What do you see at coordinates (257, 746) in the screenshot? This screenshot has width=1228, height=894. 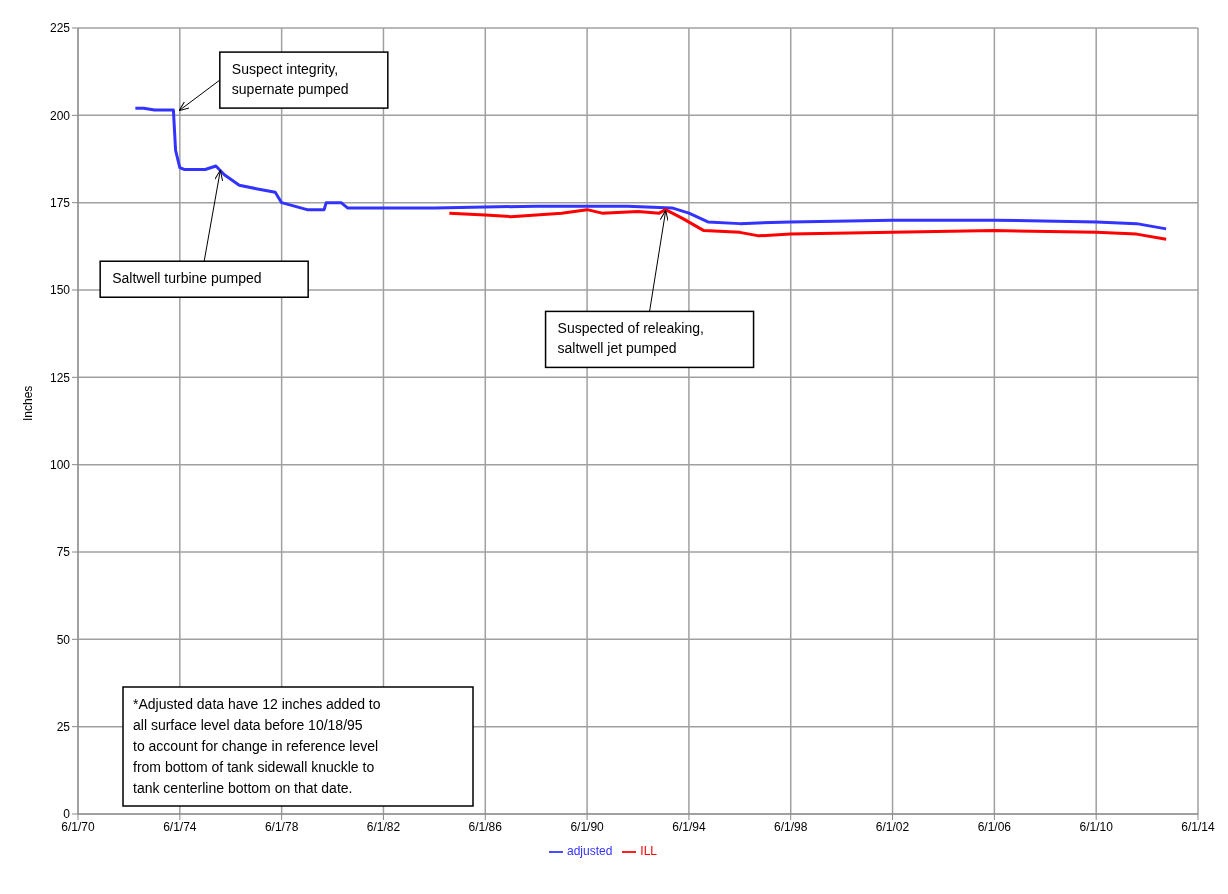 I see `annotation: *Adjusted data have 12 inches added to all surface level data before 10/18/95 to account for change in reference level from bottom of tank sidewall knuckle to tank centerline bottom on that date.` at bounding box center [257, 746].